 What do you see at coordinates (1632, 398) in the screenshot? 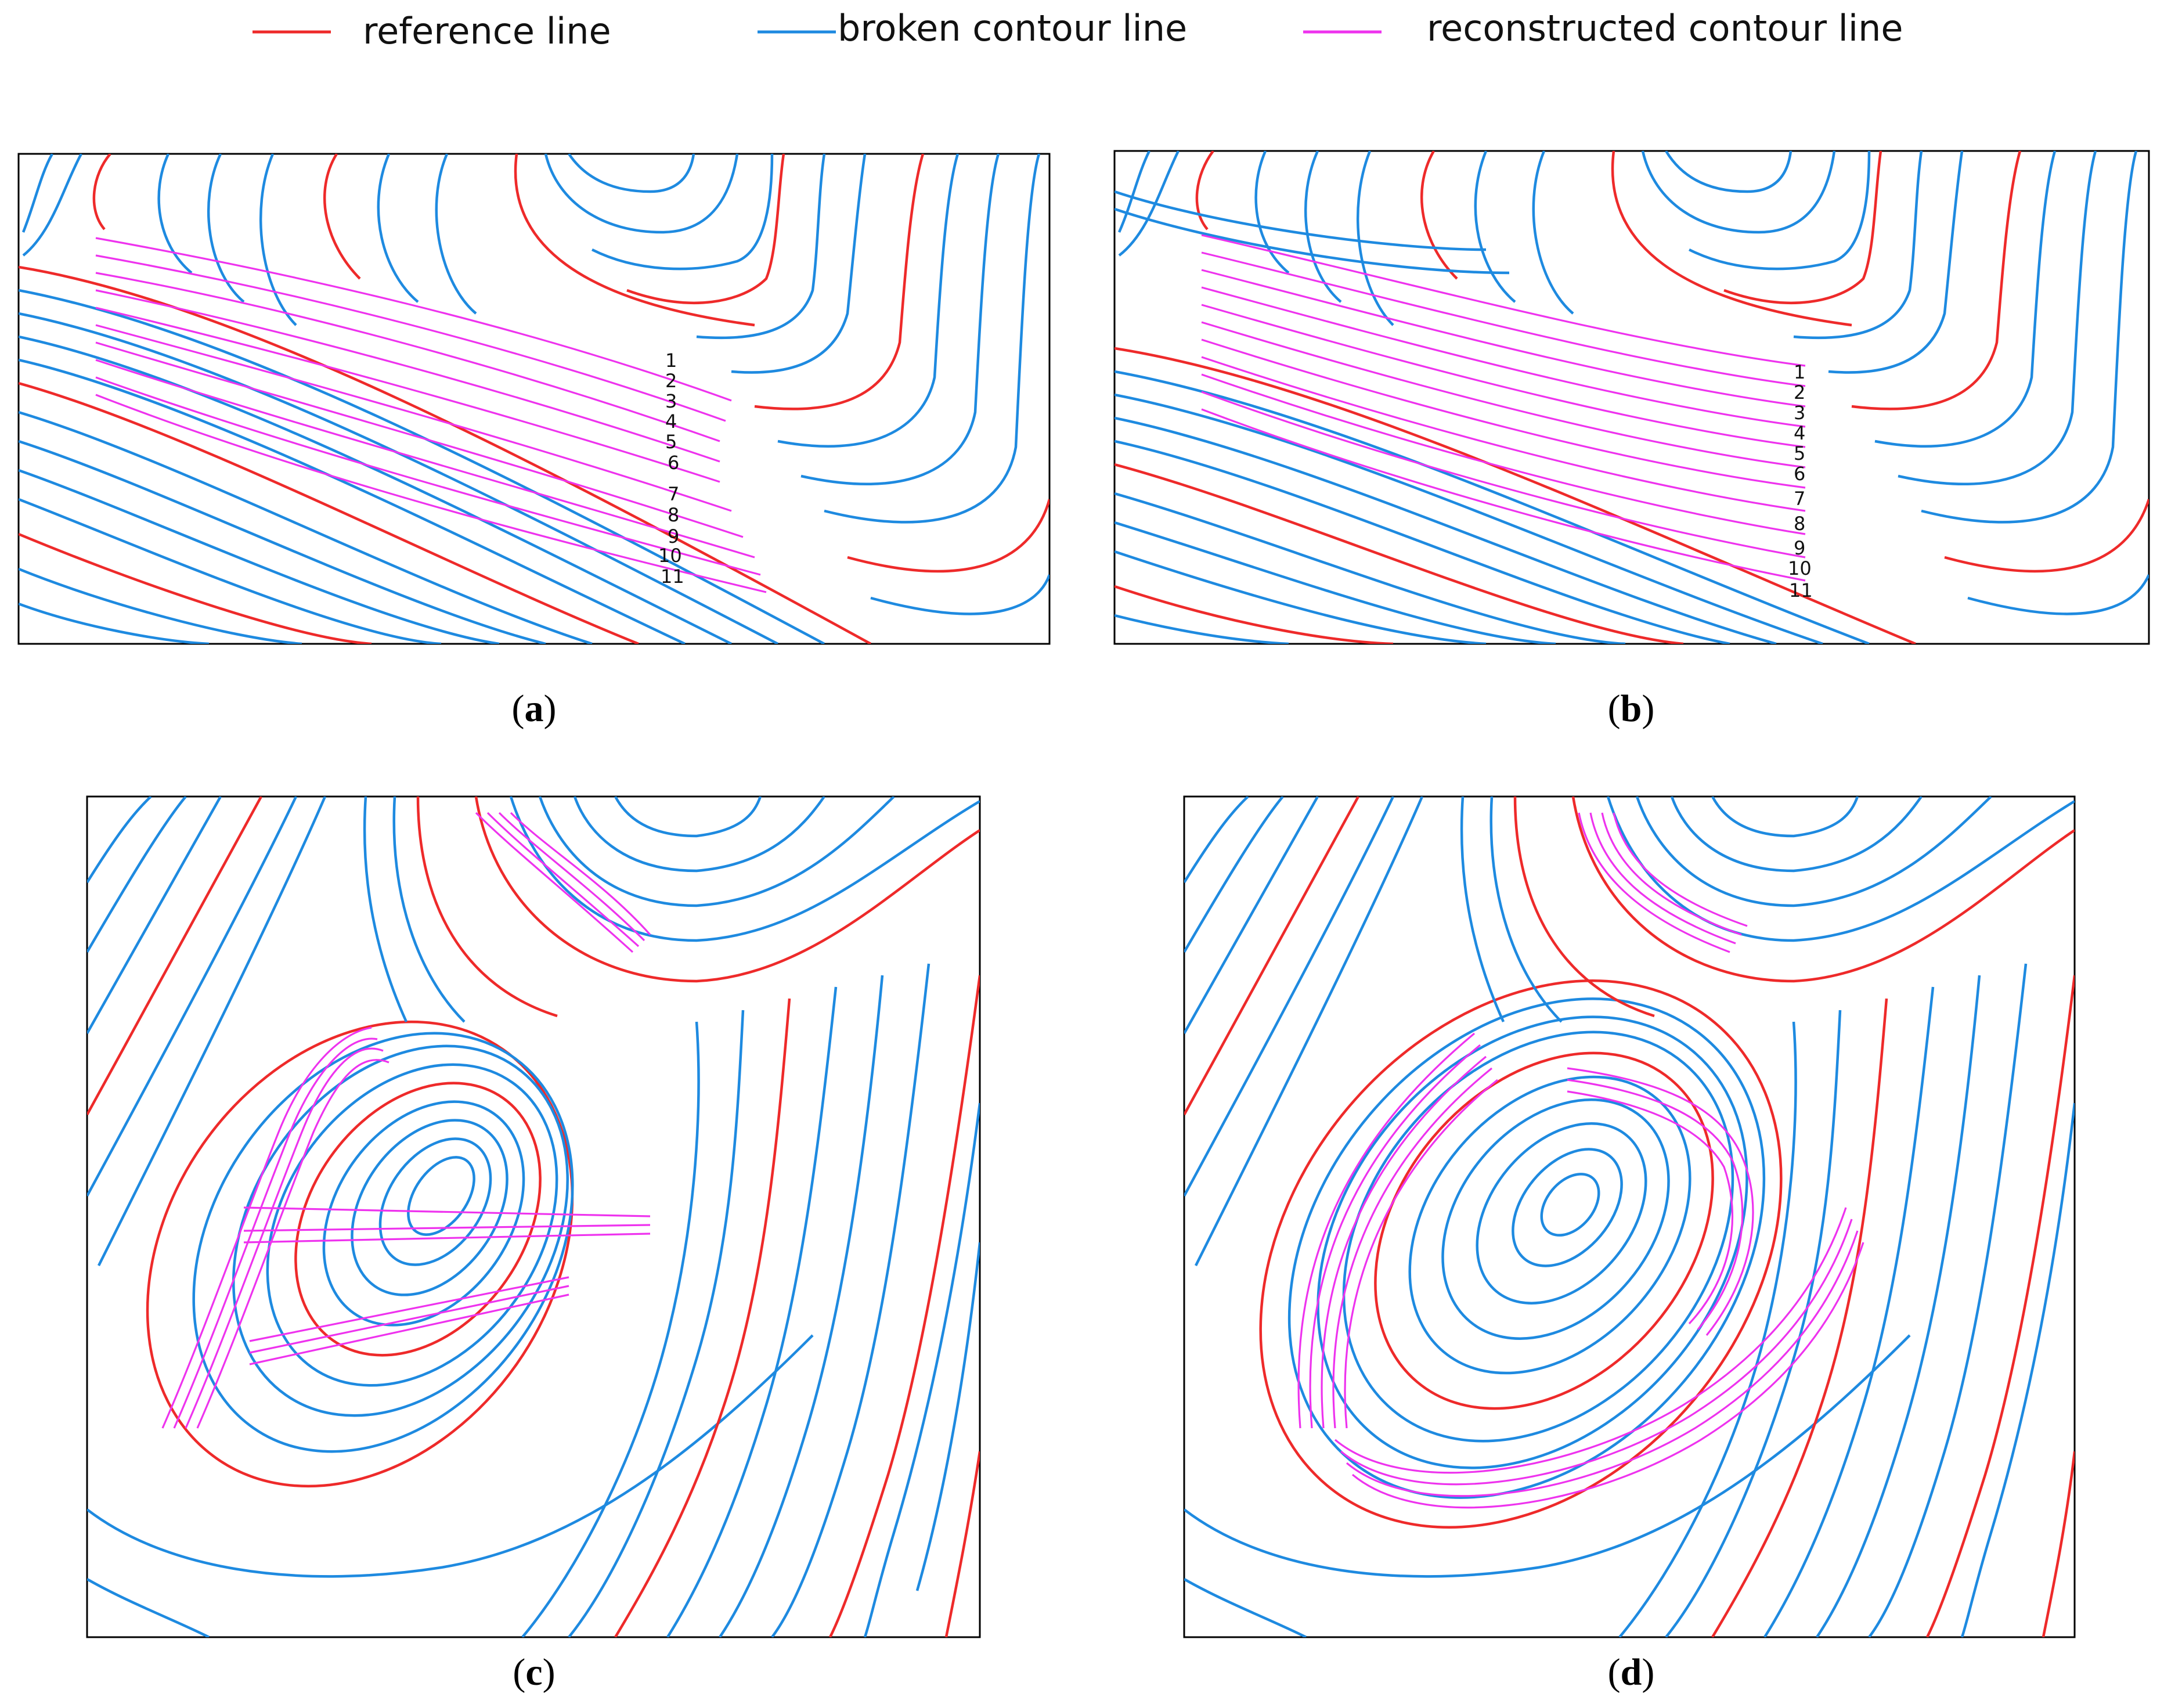
I see `panel-b-contours` at bounding box center [1632, 398].